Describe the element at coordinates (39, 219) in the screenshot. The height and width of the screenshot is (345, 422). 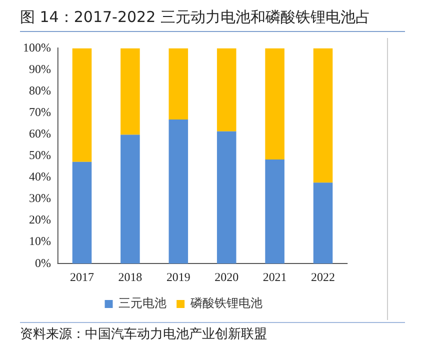
I see `y-tick-label: 20%` at that location.